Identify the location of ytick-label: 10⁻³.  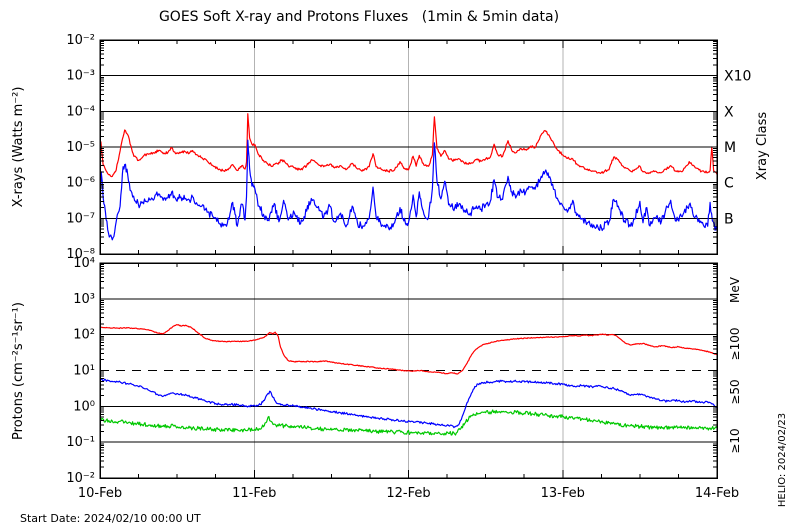
(80, 76).